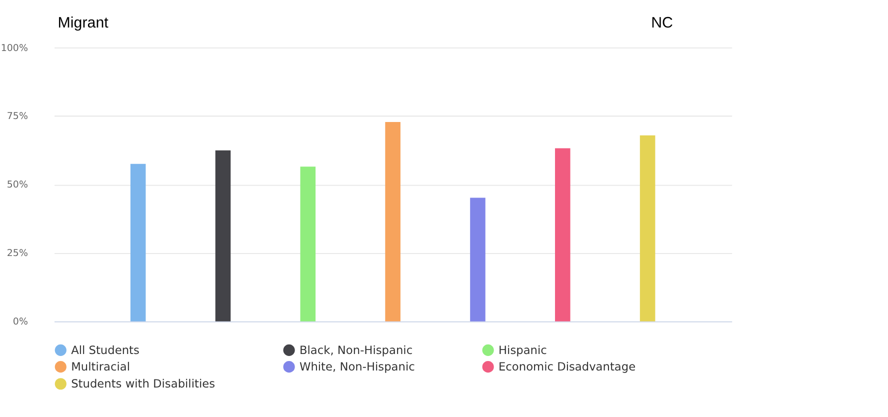 The image size is (888, 417). I want to click on legend-label: Students with Disabilities, so click(143, 383).